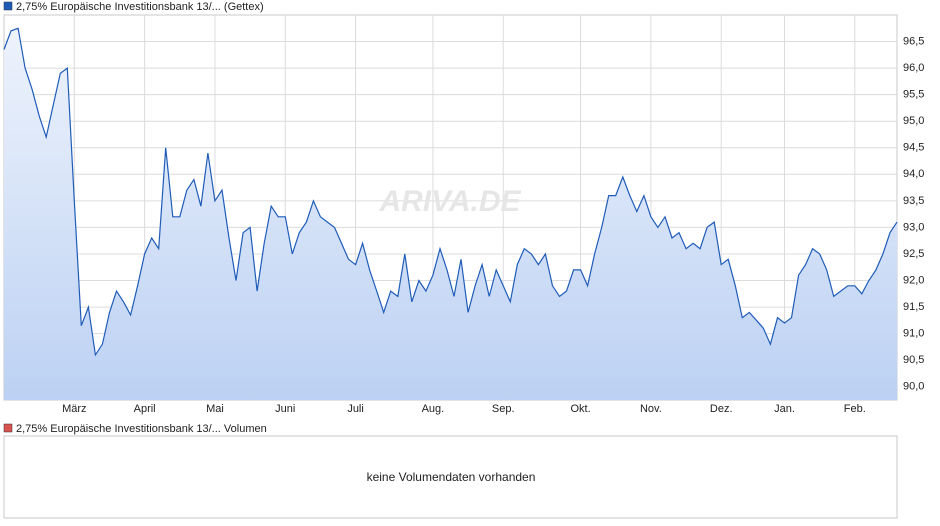 The height and width of the screenshot is (526, 940). I want to click on x-tick-label: Juni, so click(285, 409).